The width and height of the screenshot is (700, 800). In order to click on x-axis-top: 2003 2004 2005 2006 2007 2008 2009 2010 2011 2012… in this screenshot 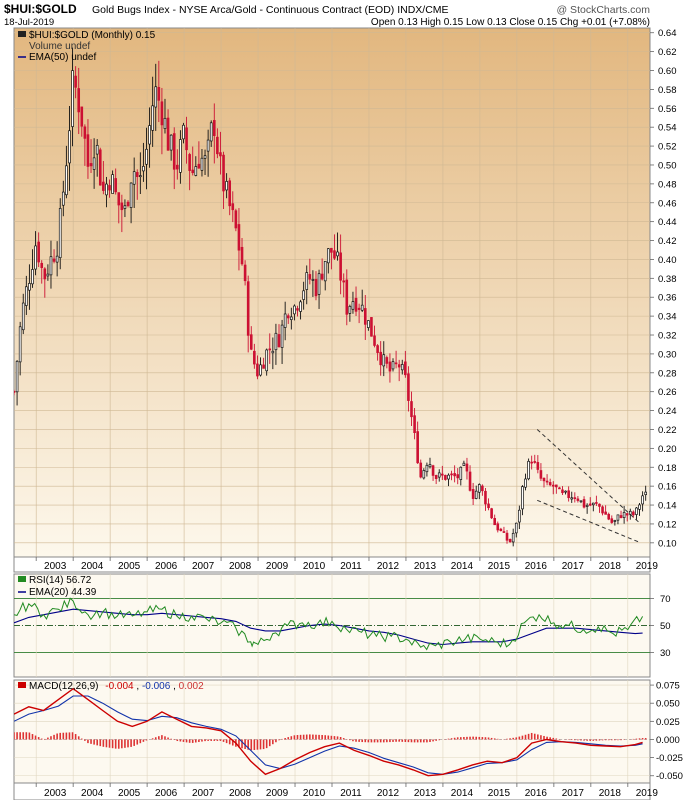, I will do `click(347, 564)`.